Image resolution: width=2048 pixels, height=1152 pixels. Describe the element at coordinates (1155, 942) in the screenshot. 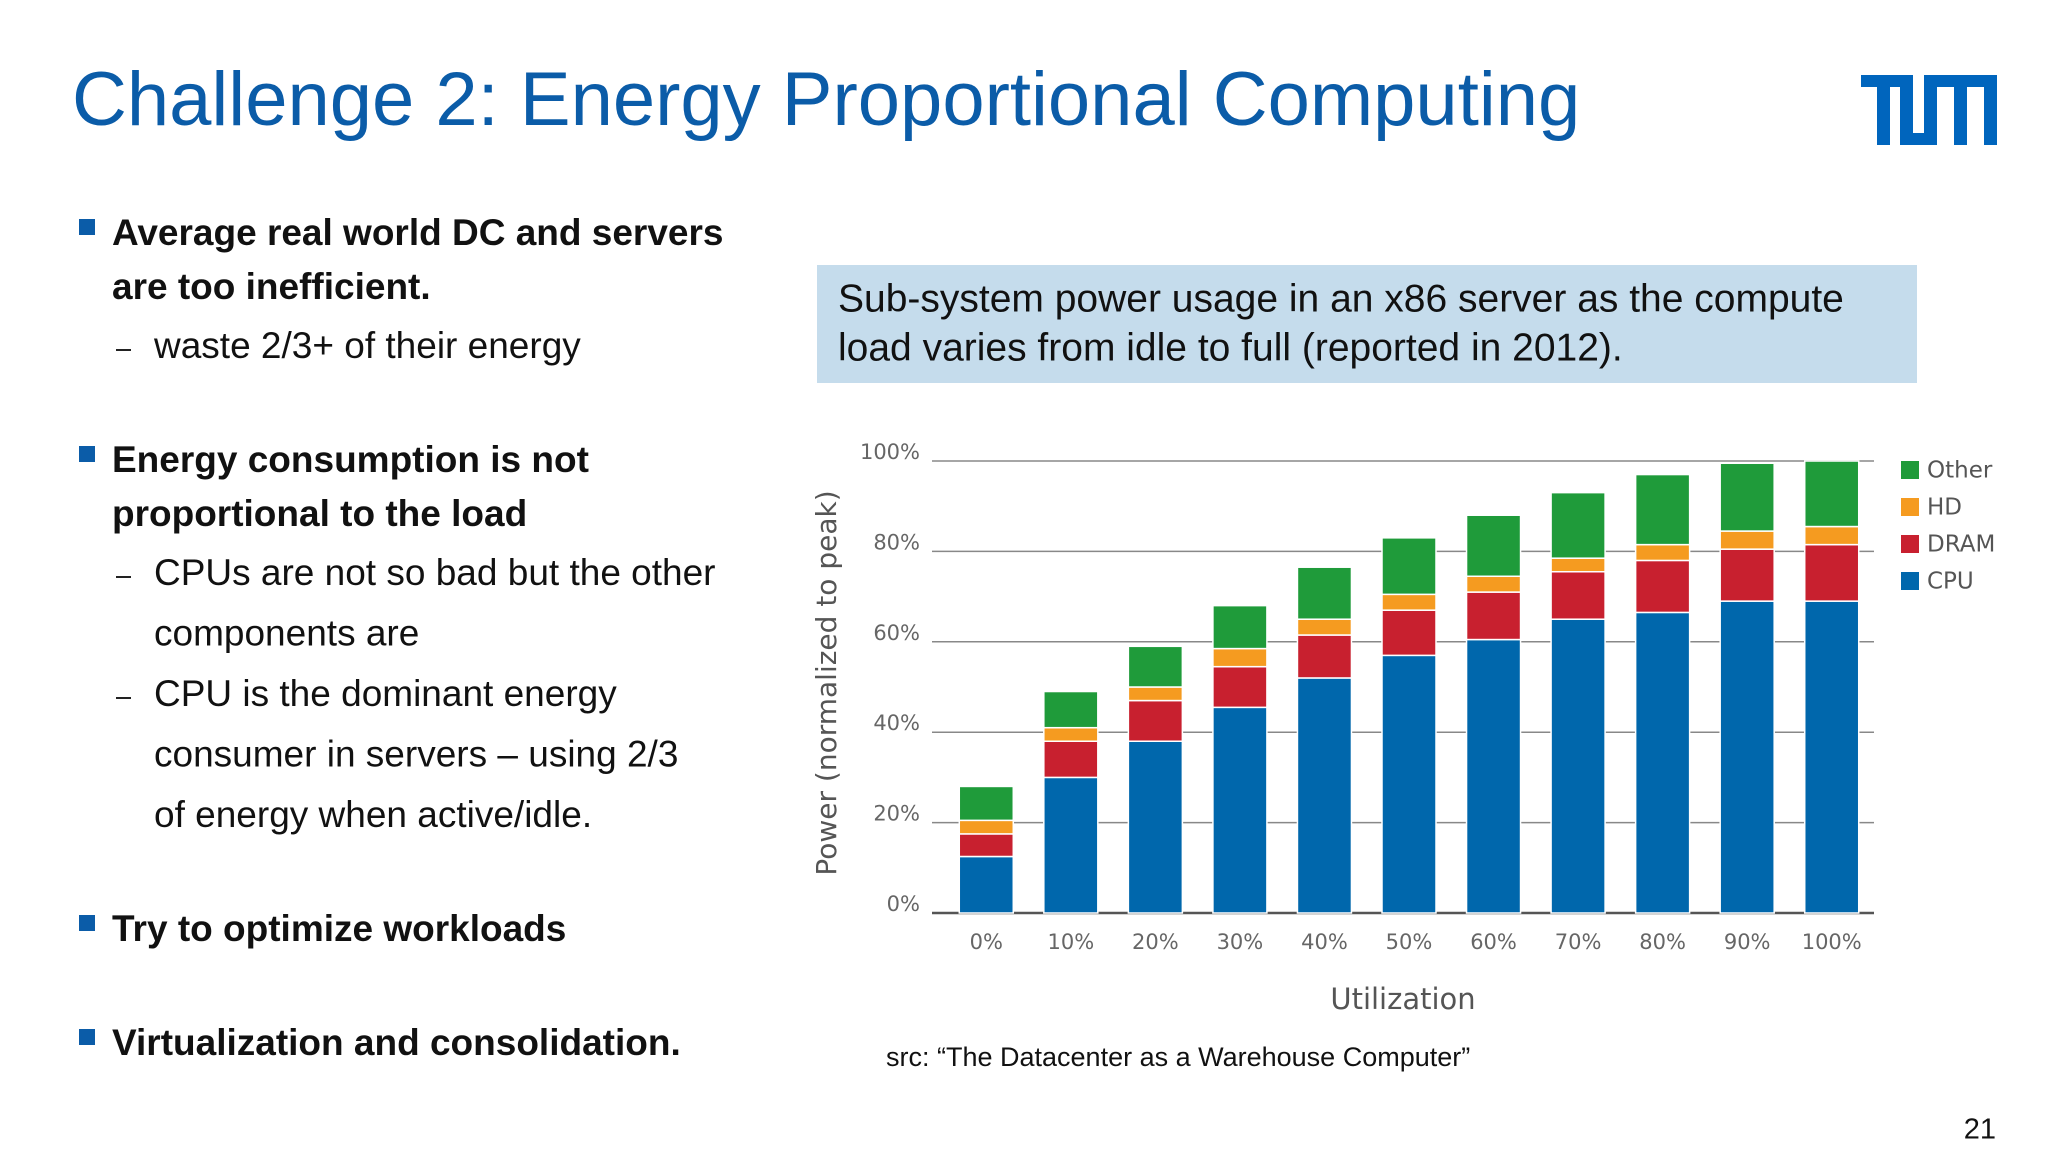

I see `x-tick-label: 20%` at that location.